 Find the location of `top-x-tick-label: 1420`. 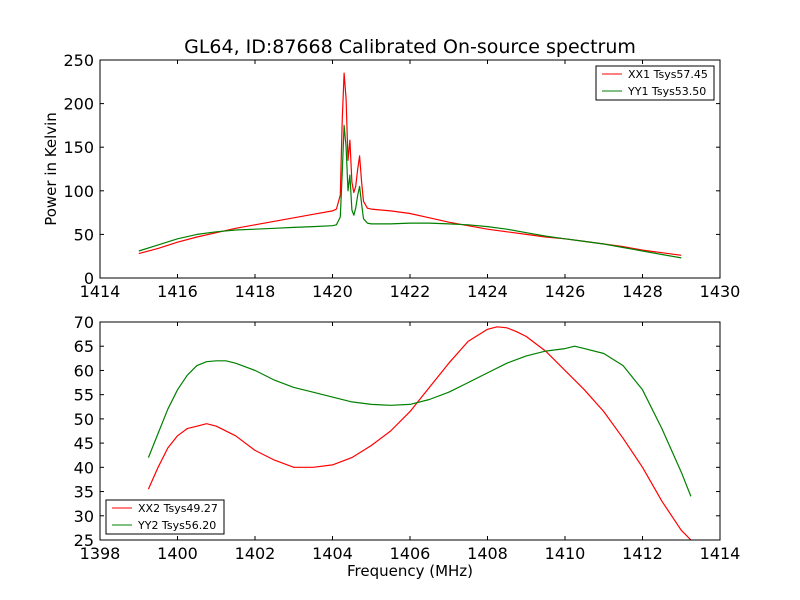

top-x-tick-label: 1420 is located at coordinates (332, 291).